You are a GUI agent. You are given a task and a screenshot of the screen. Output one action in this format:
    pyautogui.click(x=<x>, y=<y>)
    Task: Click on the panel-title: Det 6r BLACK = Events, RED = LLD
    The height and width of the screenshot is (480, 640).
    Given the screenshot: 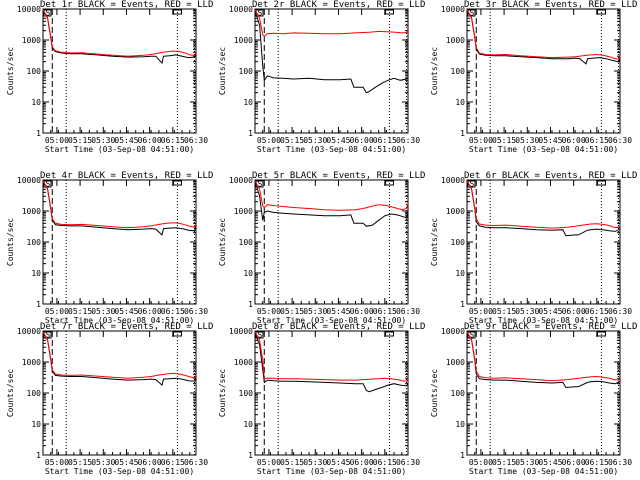 What is the action you would take?
    pyautogui.click(x=550, y=176)
    